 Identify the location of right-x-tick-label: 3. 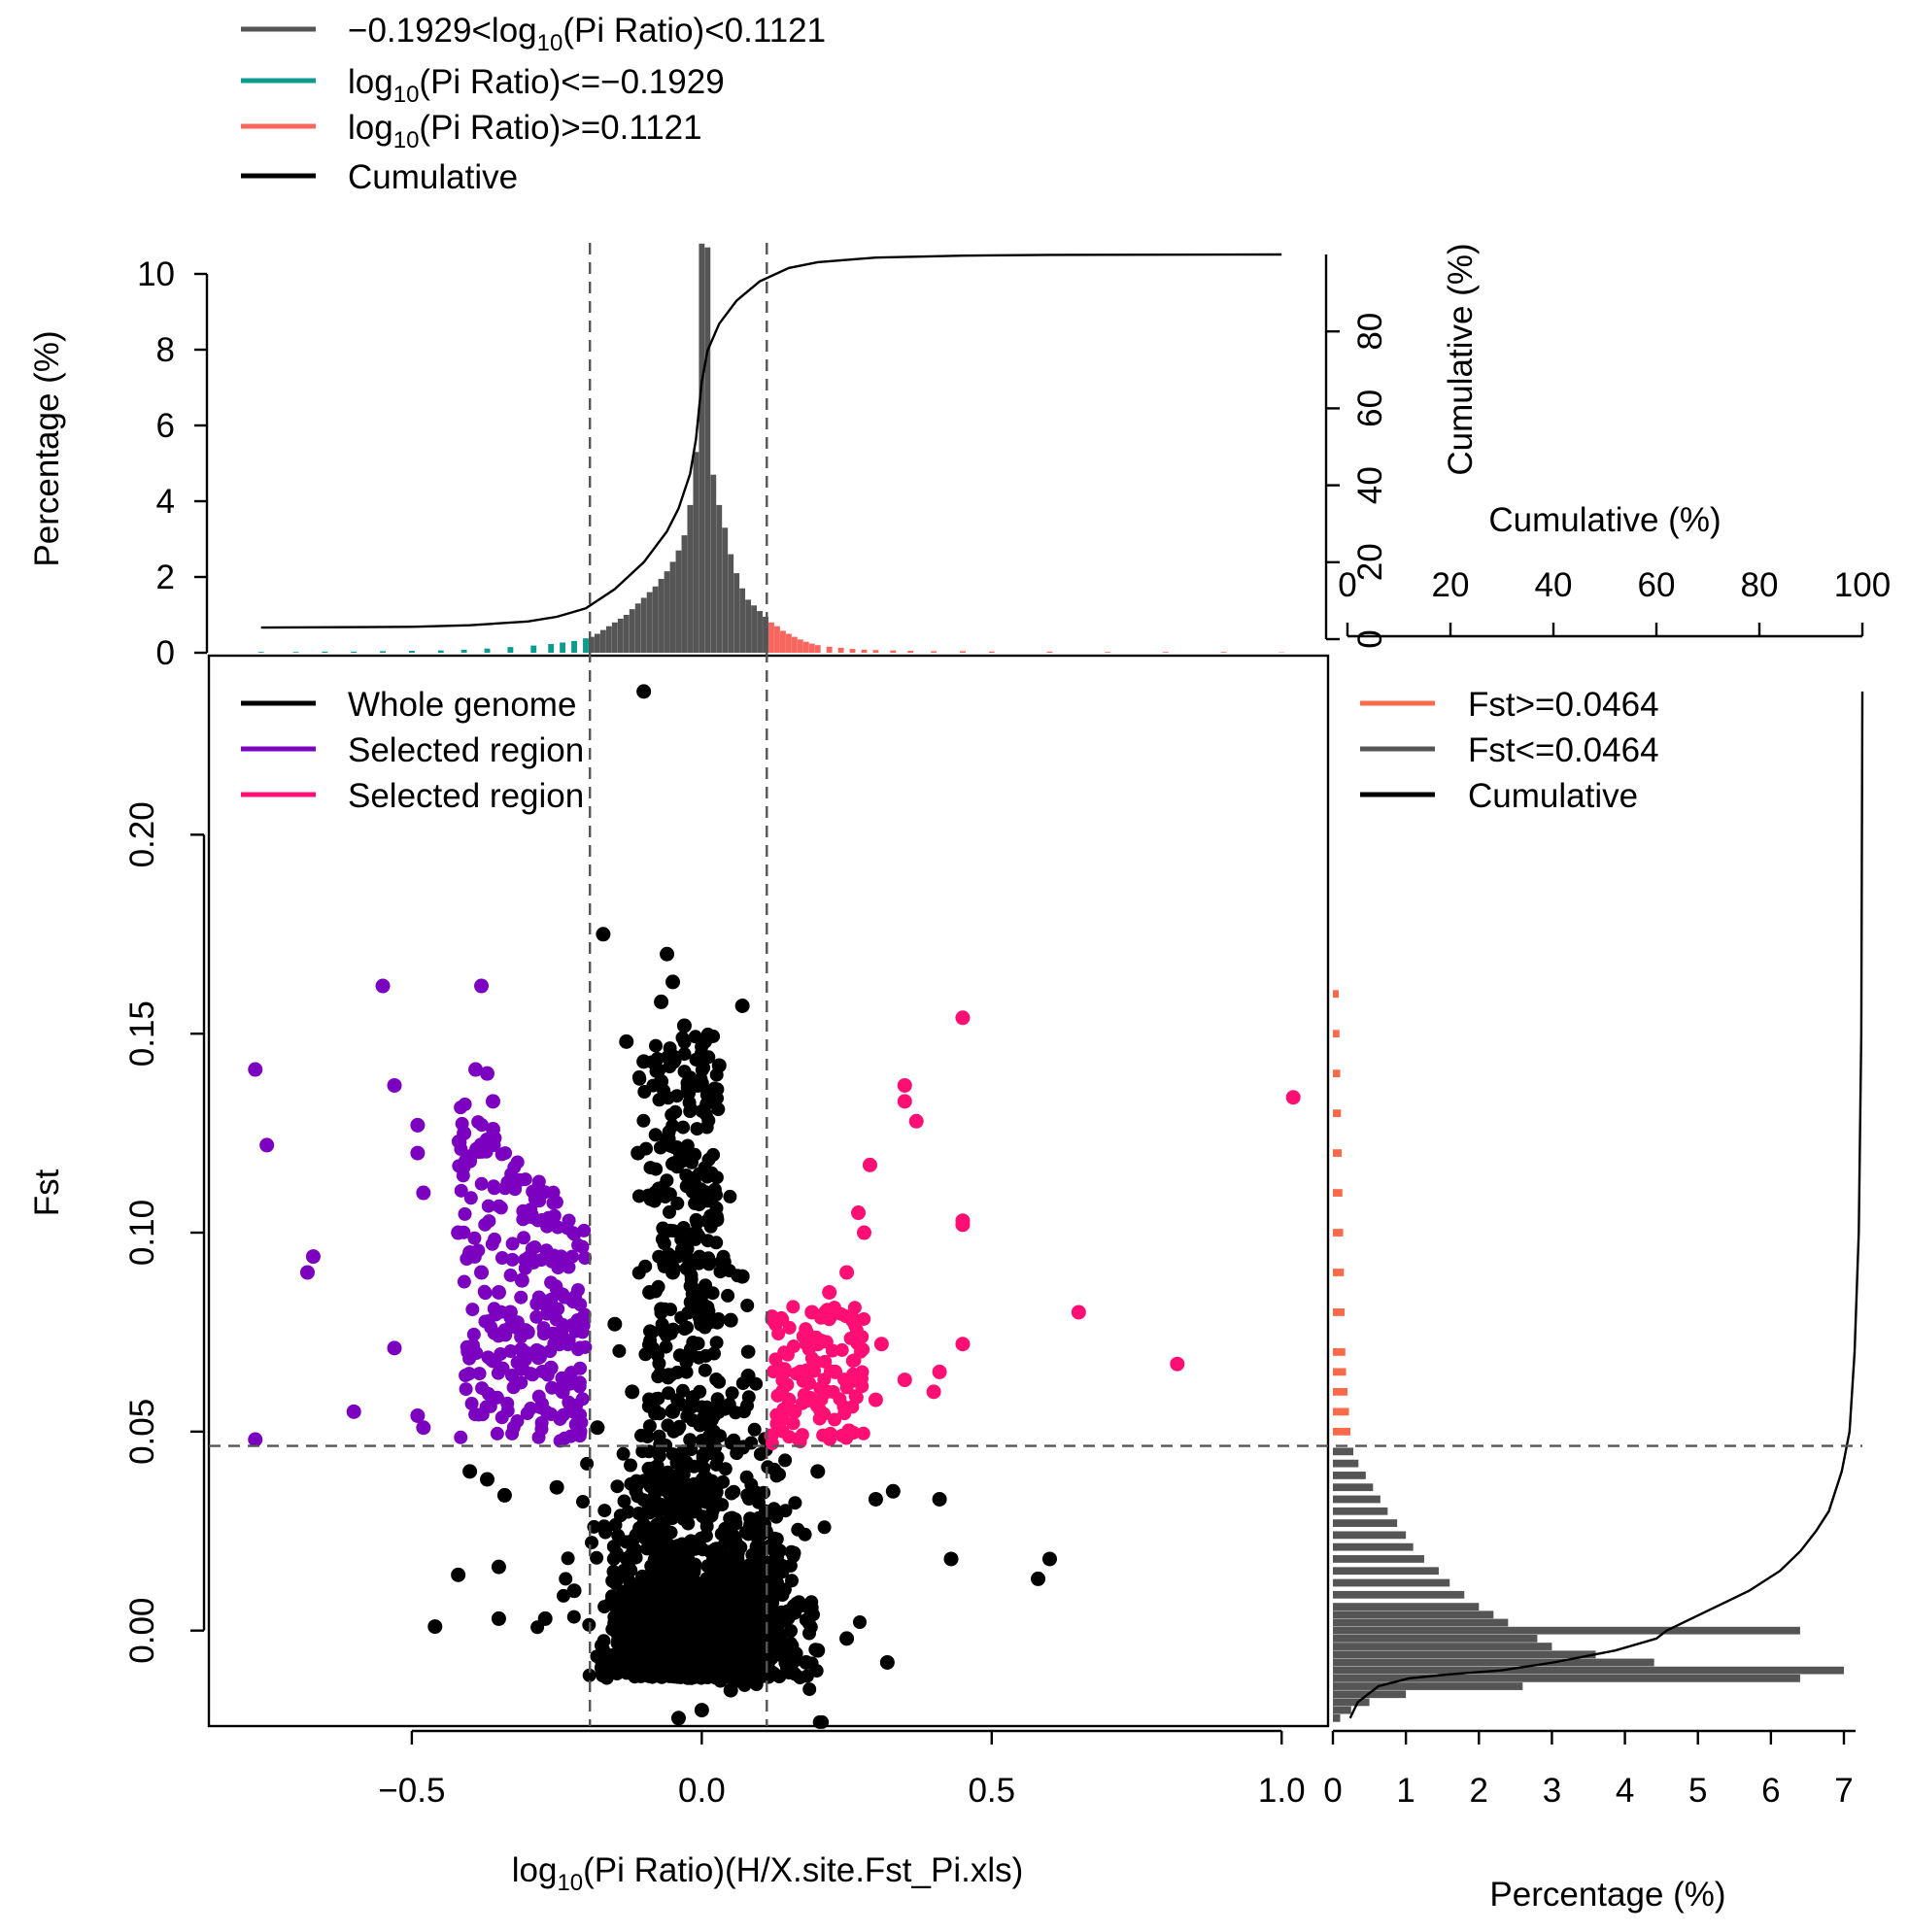
(1552, 1791).